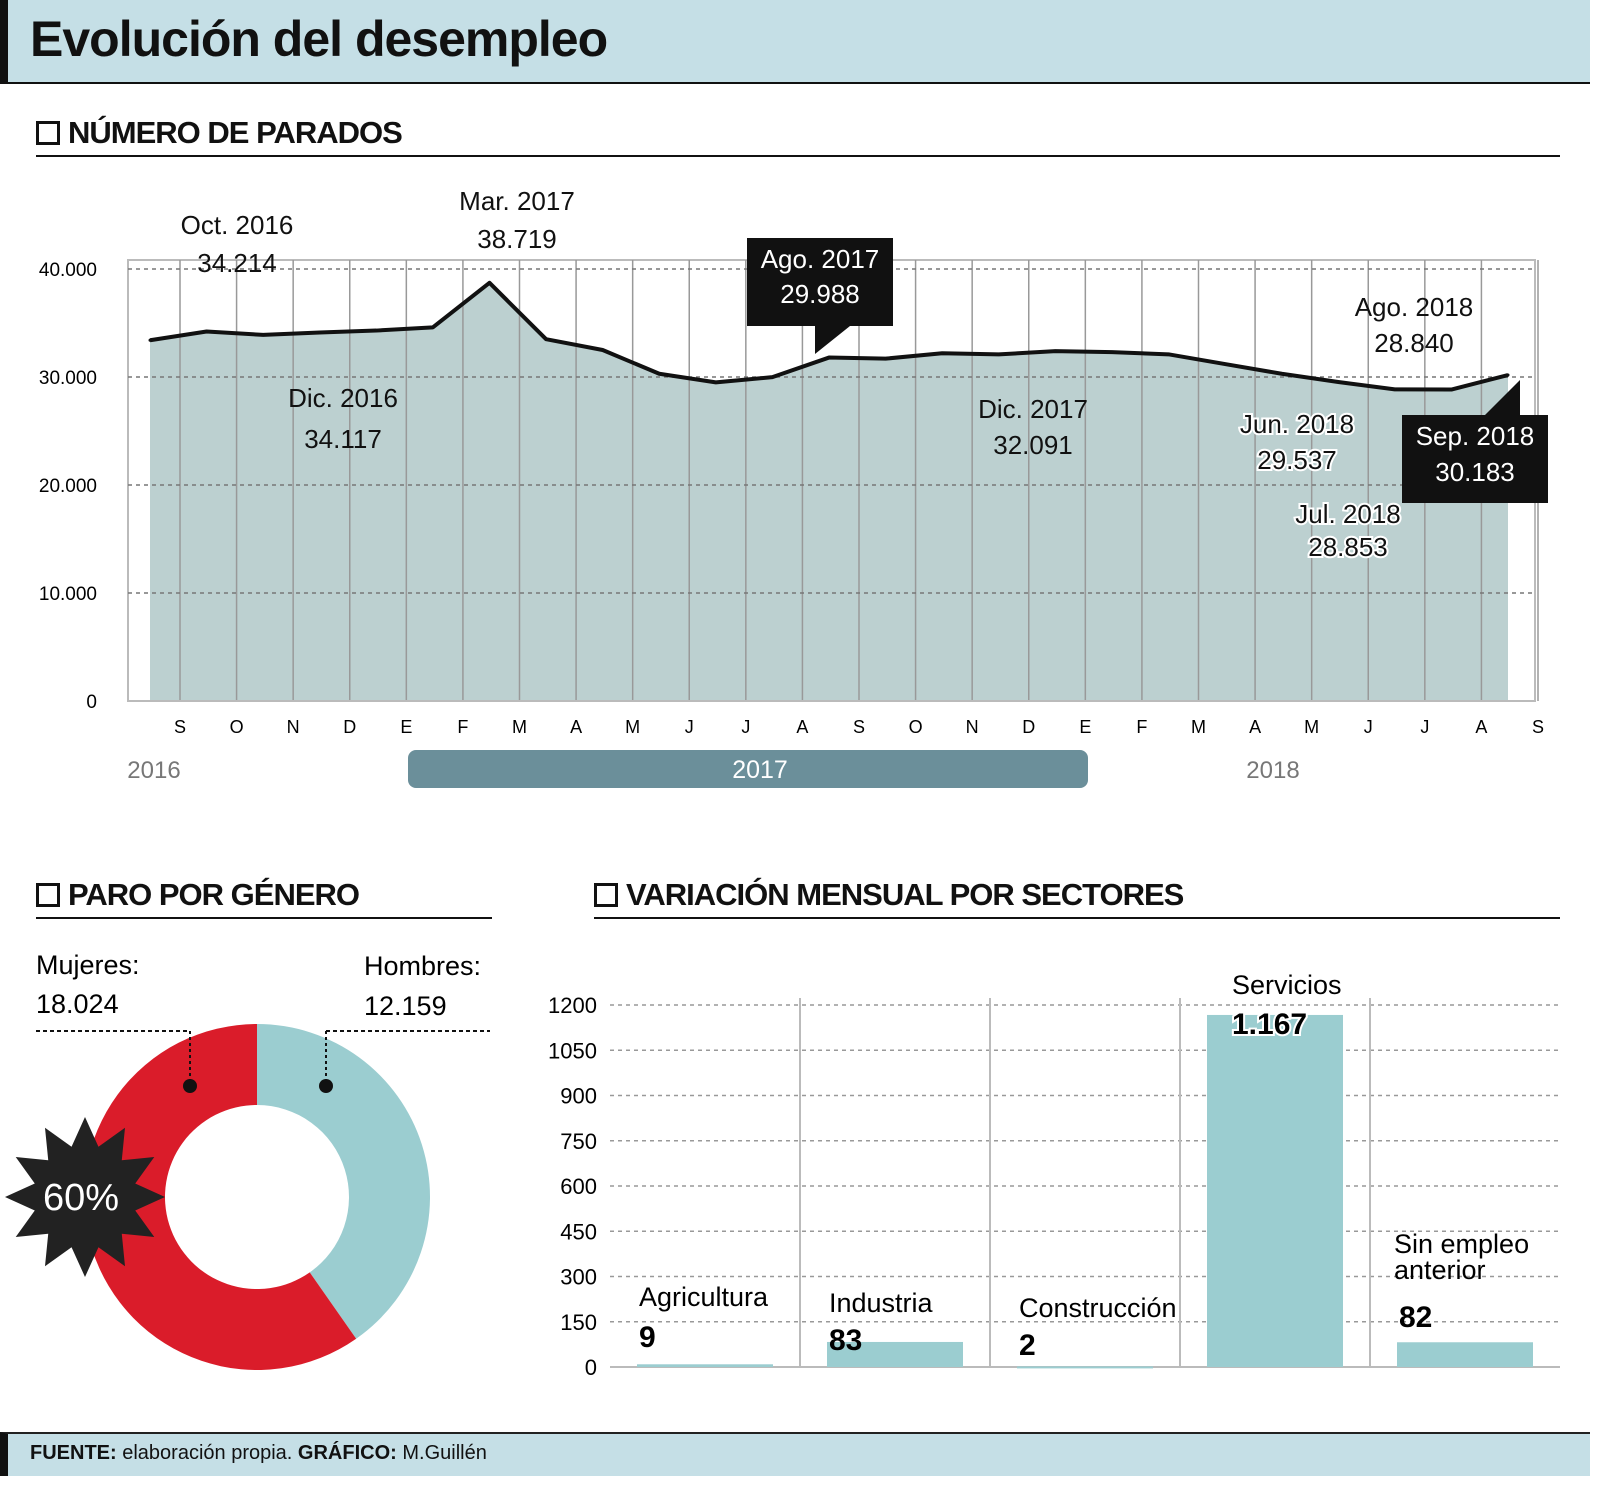  Describe the element at coordinates (1269, 1024) in the screenshot. I see `value-label: 1.167` at that location.